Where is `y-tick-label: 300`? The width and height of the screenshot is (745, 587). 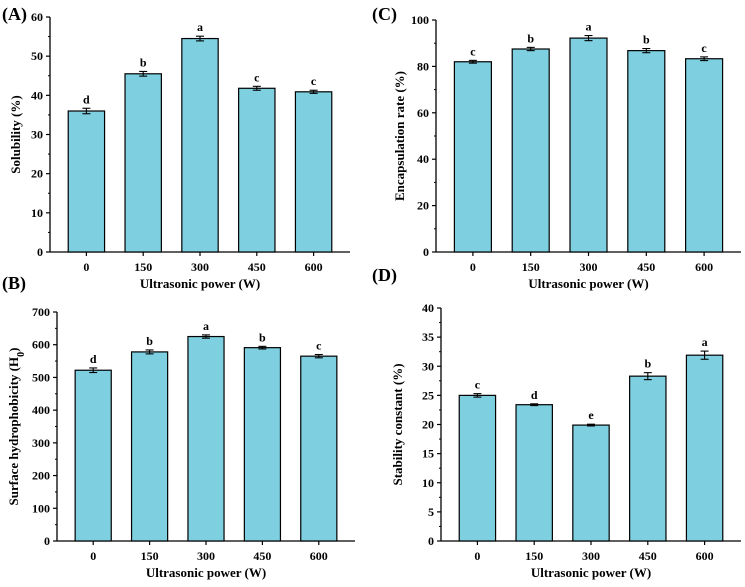
y-tick-label: 300 is located at coordinates (41, 443).